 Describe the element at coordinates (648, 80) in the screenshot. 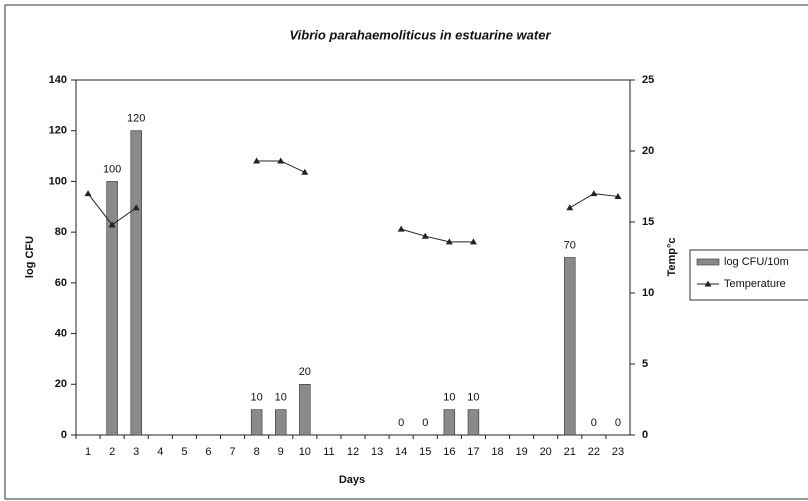

I see `y2-tick-label: 25` at that location.